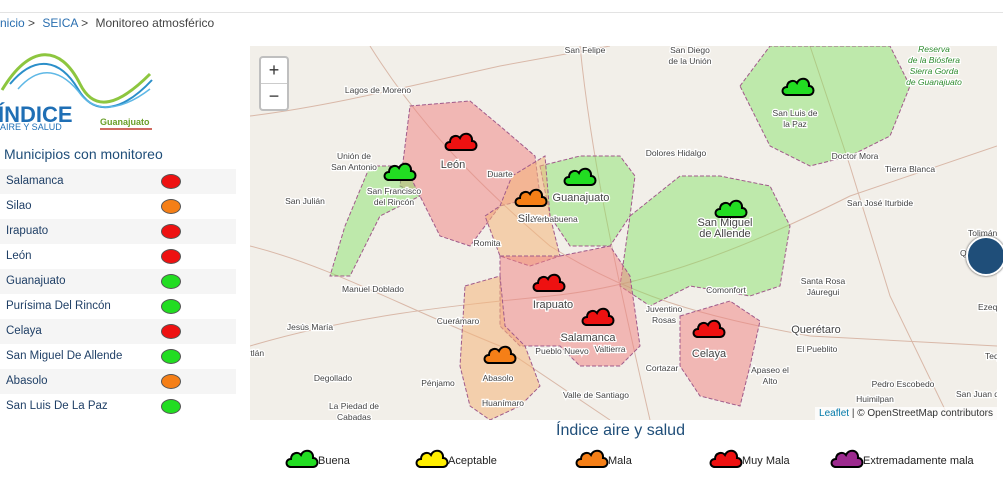  I want to click on leaflet-link: Leaflet, so click(834, 413).